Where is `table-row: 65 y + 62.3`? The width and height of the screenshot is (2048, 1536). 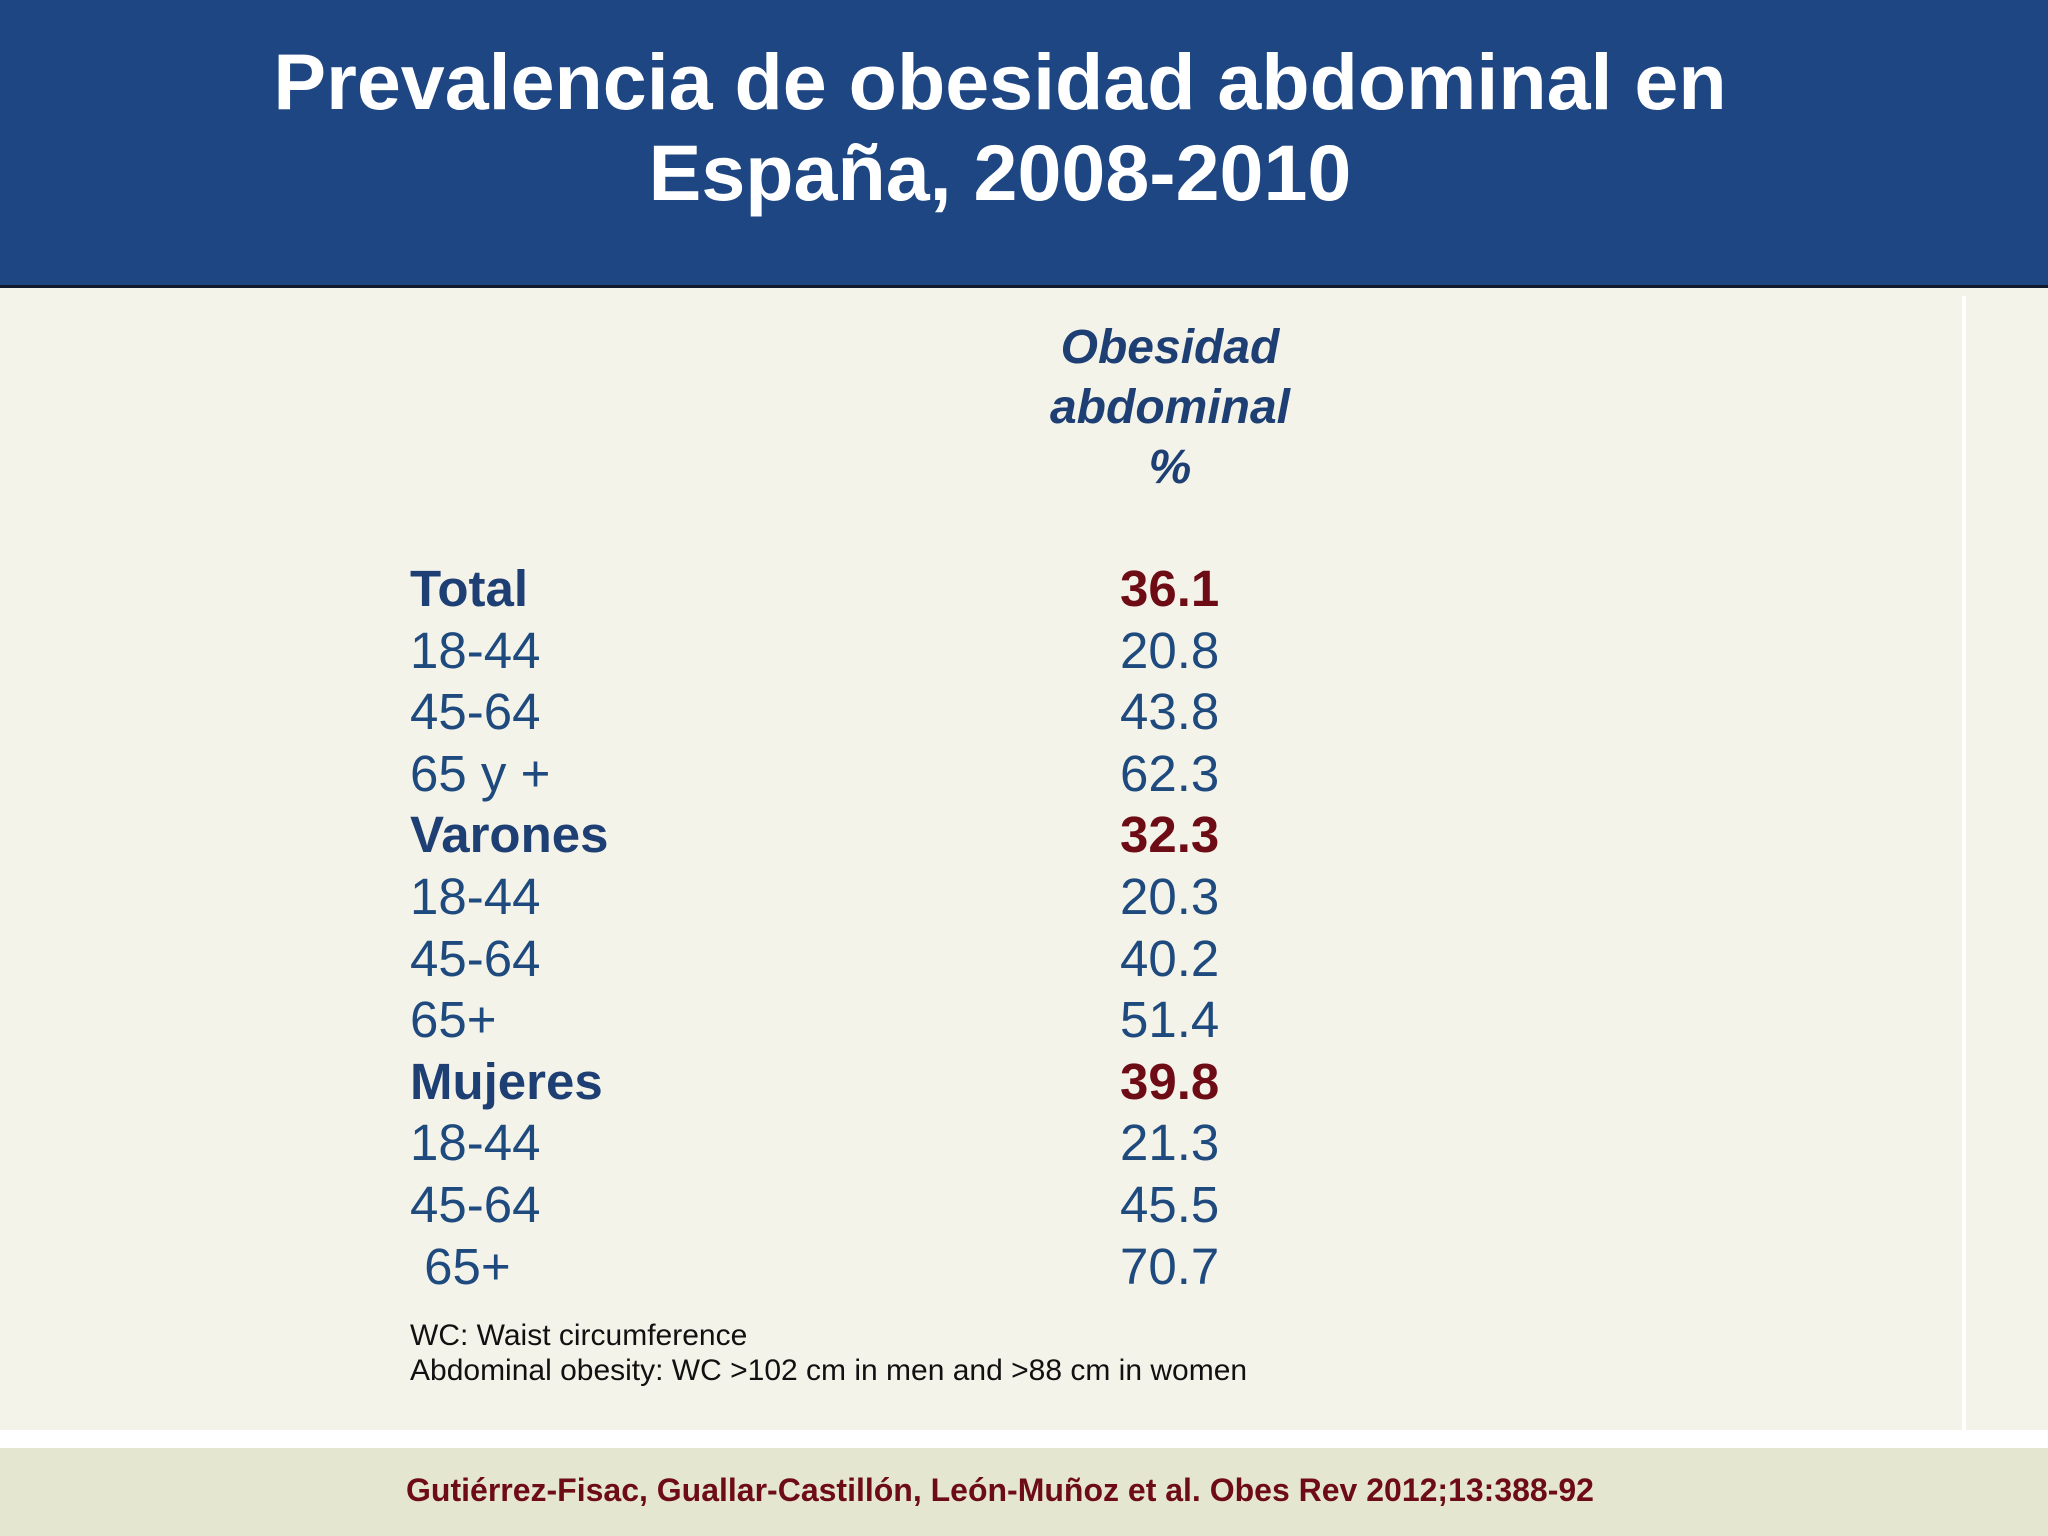
table-row: 65 y + 62.3 is located at coordinates (860, 774).